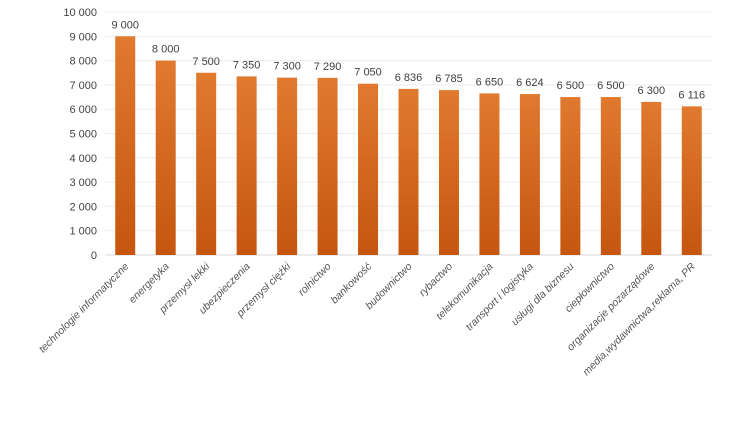 The image size is (750, 430). What do you see at coordinates (83, 86) in the screenshot?
I see `y-tick-label: 7 000` at bounding box center [83, 86].